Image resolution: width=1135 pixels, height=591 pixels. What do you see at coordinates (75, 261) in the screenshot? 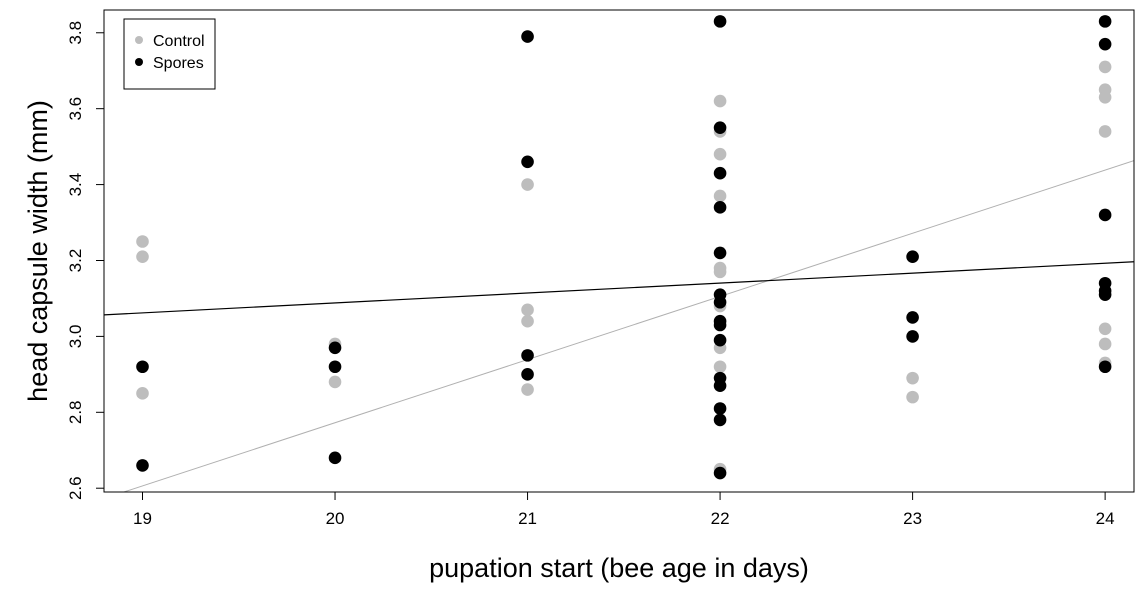
I see `y-tick-label: 3.2` at bounding box center [75, 261].